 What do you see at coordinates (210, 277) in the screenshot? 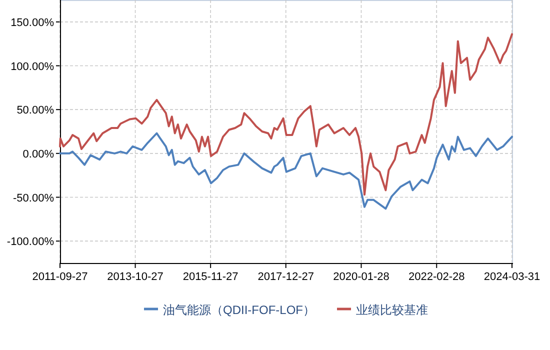
I see `x-tick-label: 2015-11-27` at bounding box center [210, 277].